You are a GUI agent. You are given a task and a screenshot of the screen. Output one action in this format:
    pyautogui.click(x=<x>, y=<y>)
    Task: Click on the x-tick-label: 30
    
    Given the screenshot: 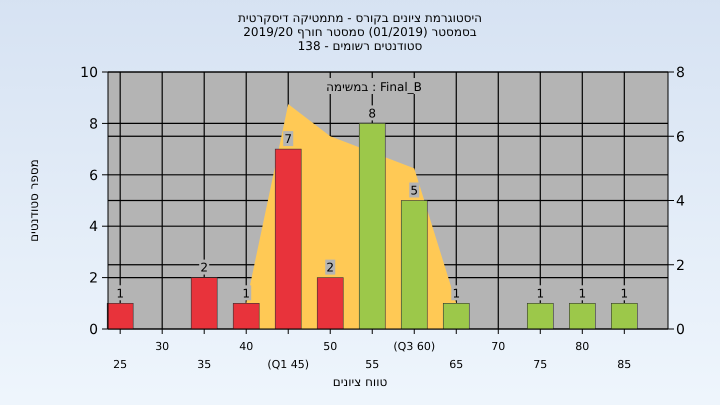 What is the action you would take?
    pyautogui.click(x=162, y=346)
    